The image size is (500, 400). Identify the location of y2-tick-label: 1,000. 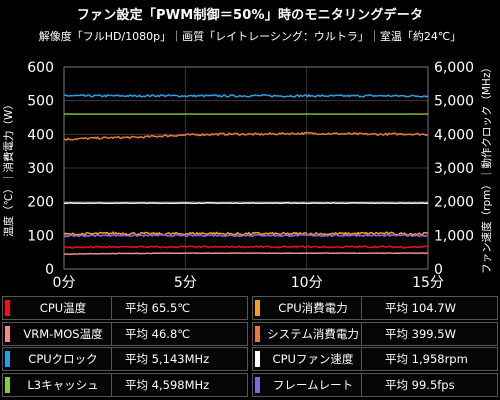
(454, 236).